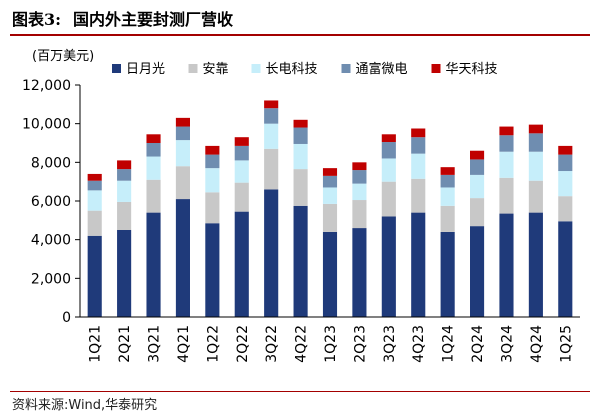 The height and width of the screenshot is (416, 600). Describe the element at coordinates (360, 344) in the screenshot. I see `x-tick-label: 2Q23` at that location.